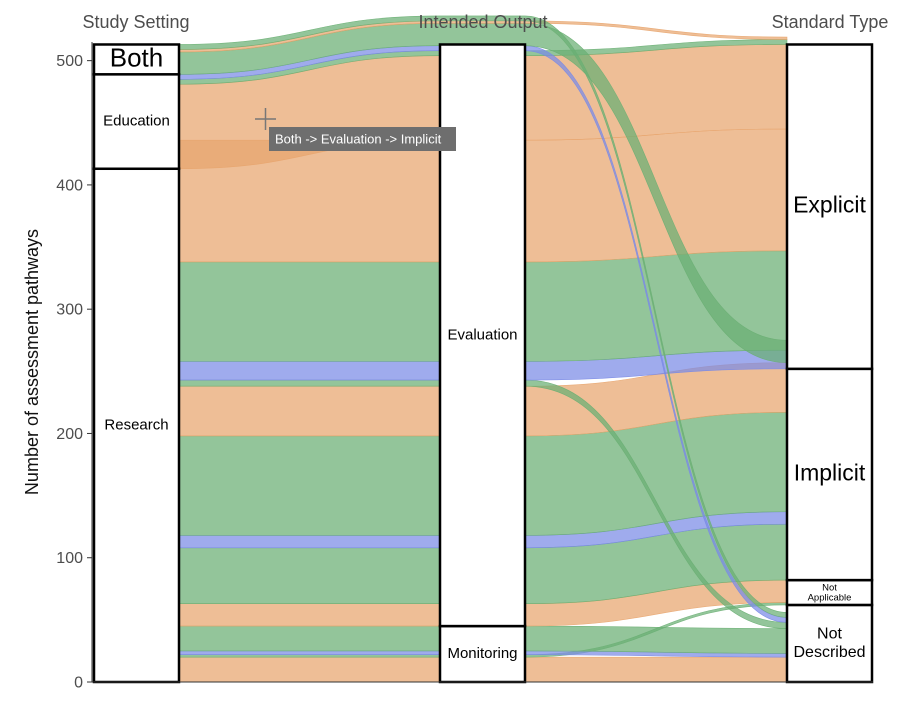 The height and width of the screenshot is (704, 913). Describe the element at coordinates (482, 653) in the screenshot. I see `stratum-label-monitoring: Monitoring` at that location.